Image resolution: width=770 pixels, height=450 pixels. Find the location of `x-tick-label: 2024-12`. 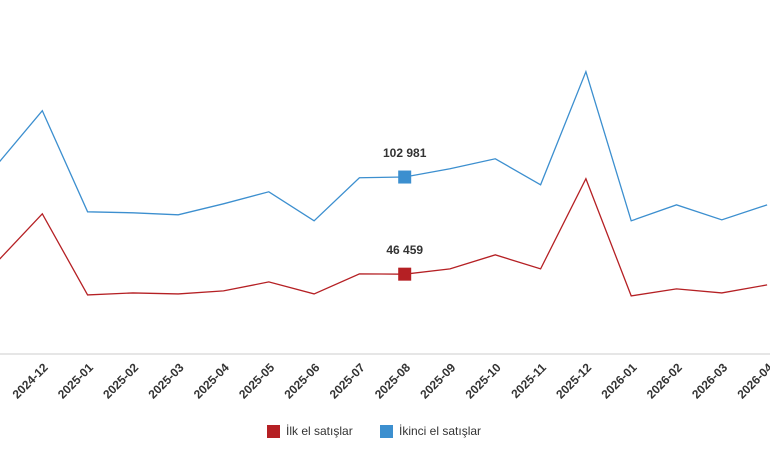

x-tick-label: 2024-12 is located at coordinates (30, 380).